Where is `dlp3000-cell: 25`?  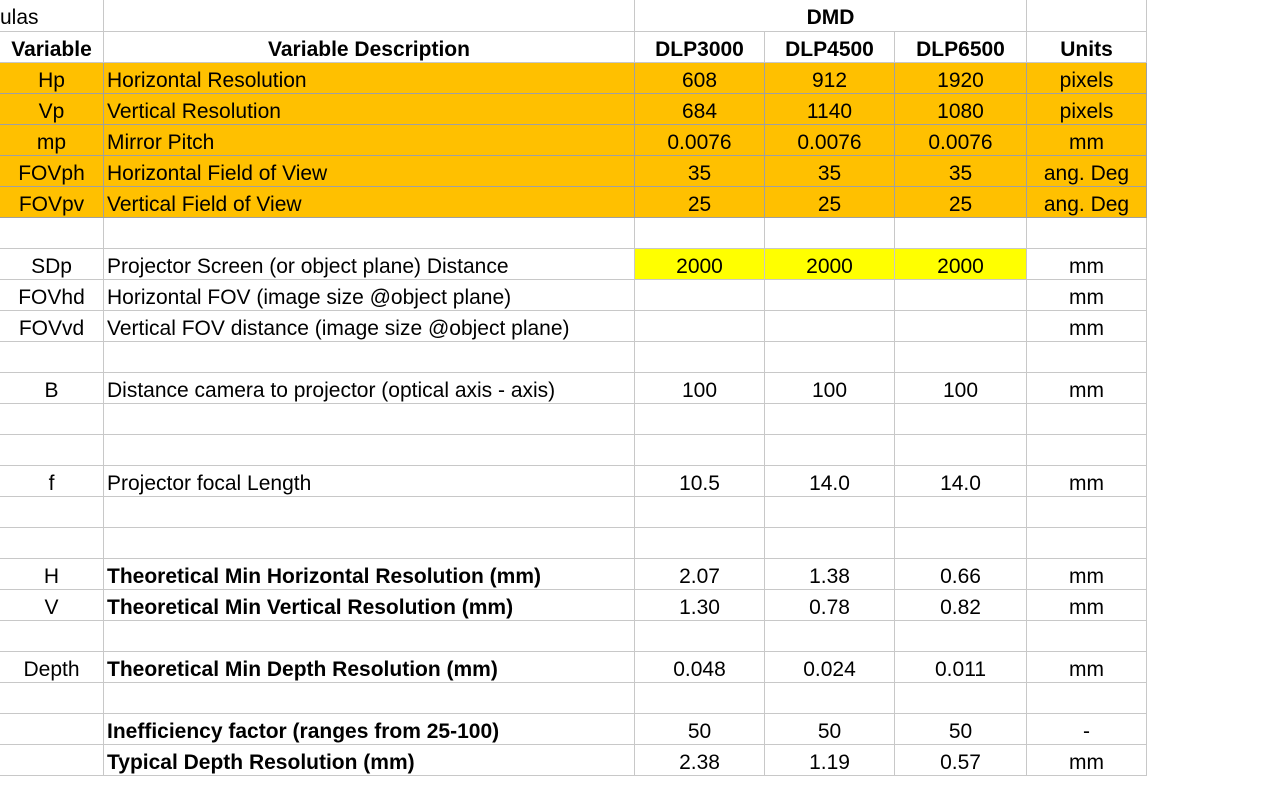
dlp3000-cell: 25 is located at coordinates (700, 202).